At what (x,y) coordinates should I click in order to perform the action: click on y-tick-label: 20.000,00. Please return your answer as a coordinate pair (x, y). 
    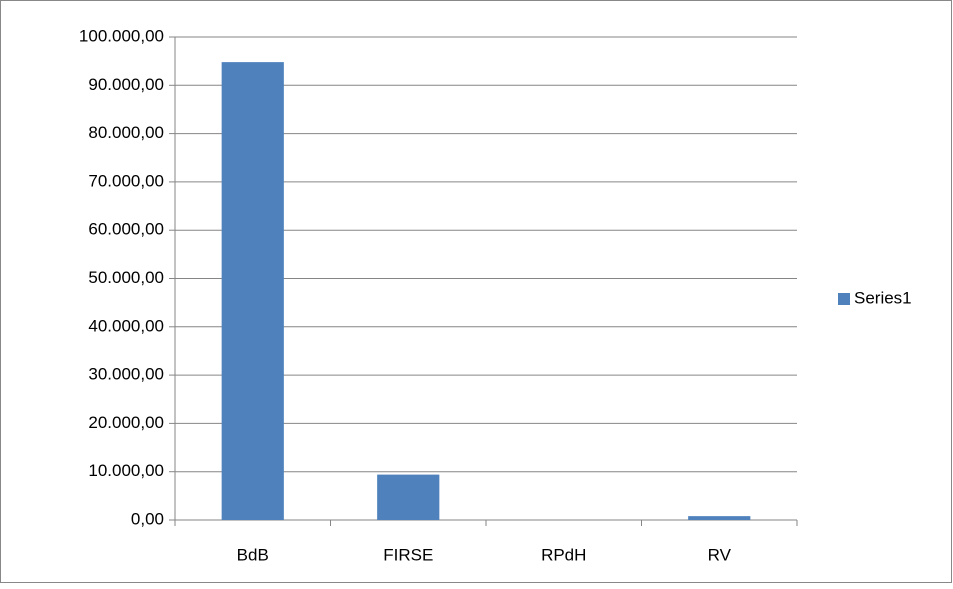
    Looking at the image, I should click on (126, 422).